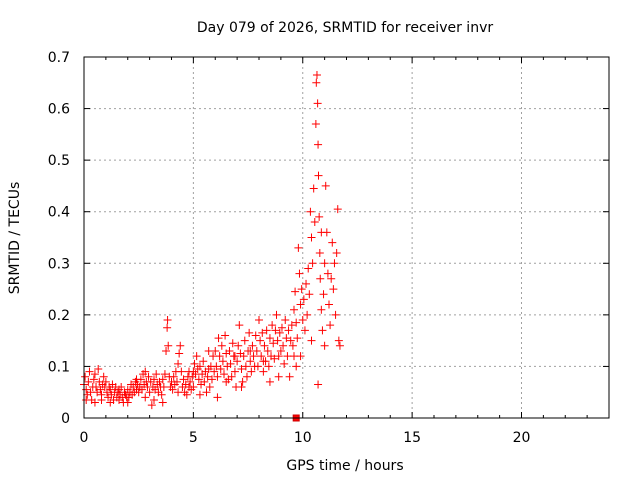 The image size is (640, 480). I want to click on y-tick-label: 0.5, so click(59, 161).